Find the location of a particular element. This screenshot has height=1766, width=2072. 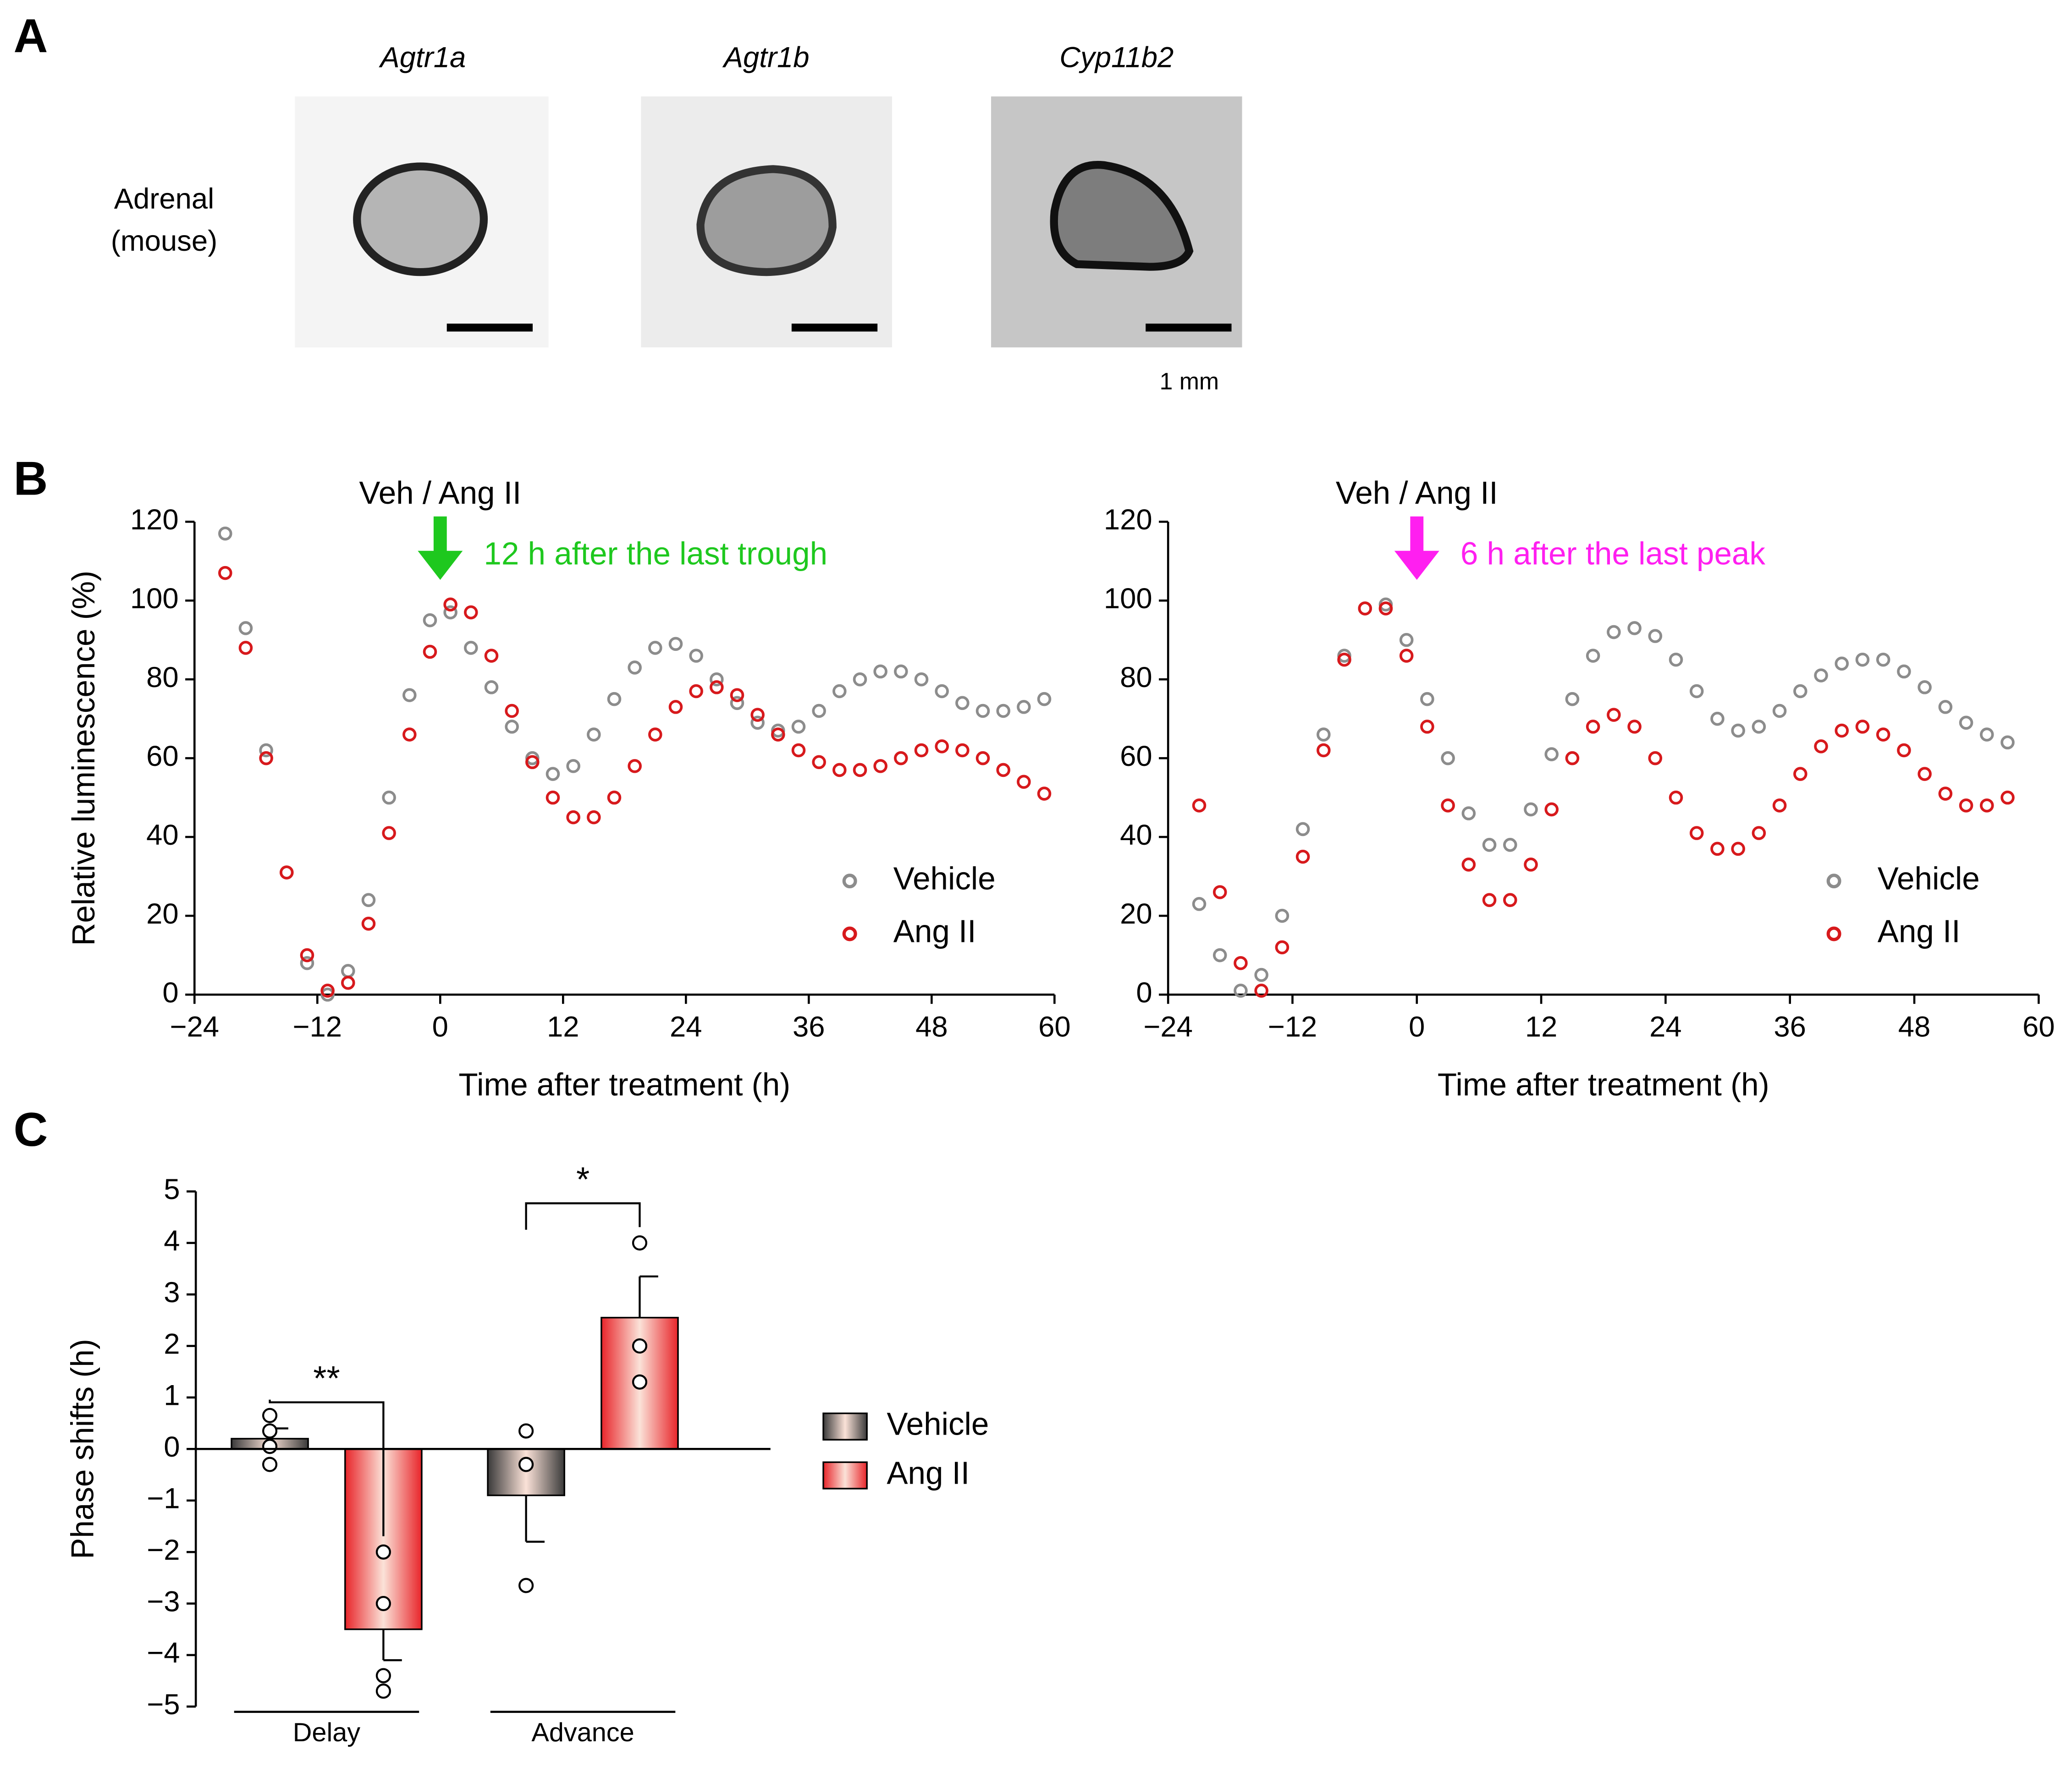

x-tick-label: 48 is located at coordinates (931, 1027).